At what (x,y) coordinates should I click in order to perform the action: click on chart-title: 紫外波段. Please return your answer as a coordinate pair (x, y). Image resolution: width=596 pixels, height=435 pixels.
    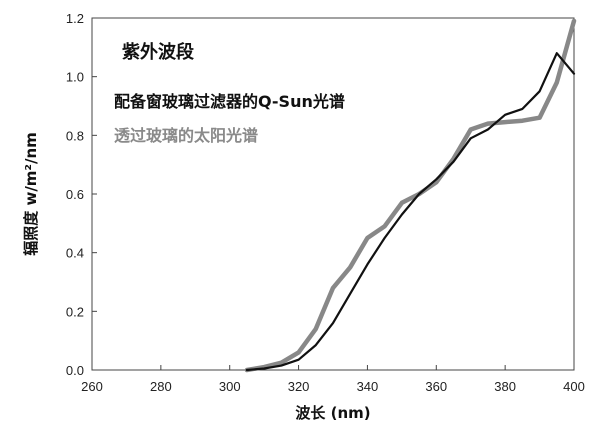
    Looking at the image, I should click on (158, 52).